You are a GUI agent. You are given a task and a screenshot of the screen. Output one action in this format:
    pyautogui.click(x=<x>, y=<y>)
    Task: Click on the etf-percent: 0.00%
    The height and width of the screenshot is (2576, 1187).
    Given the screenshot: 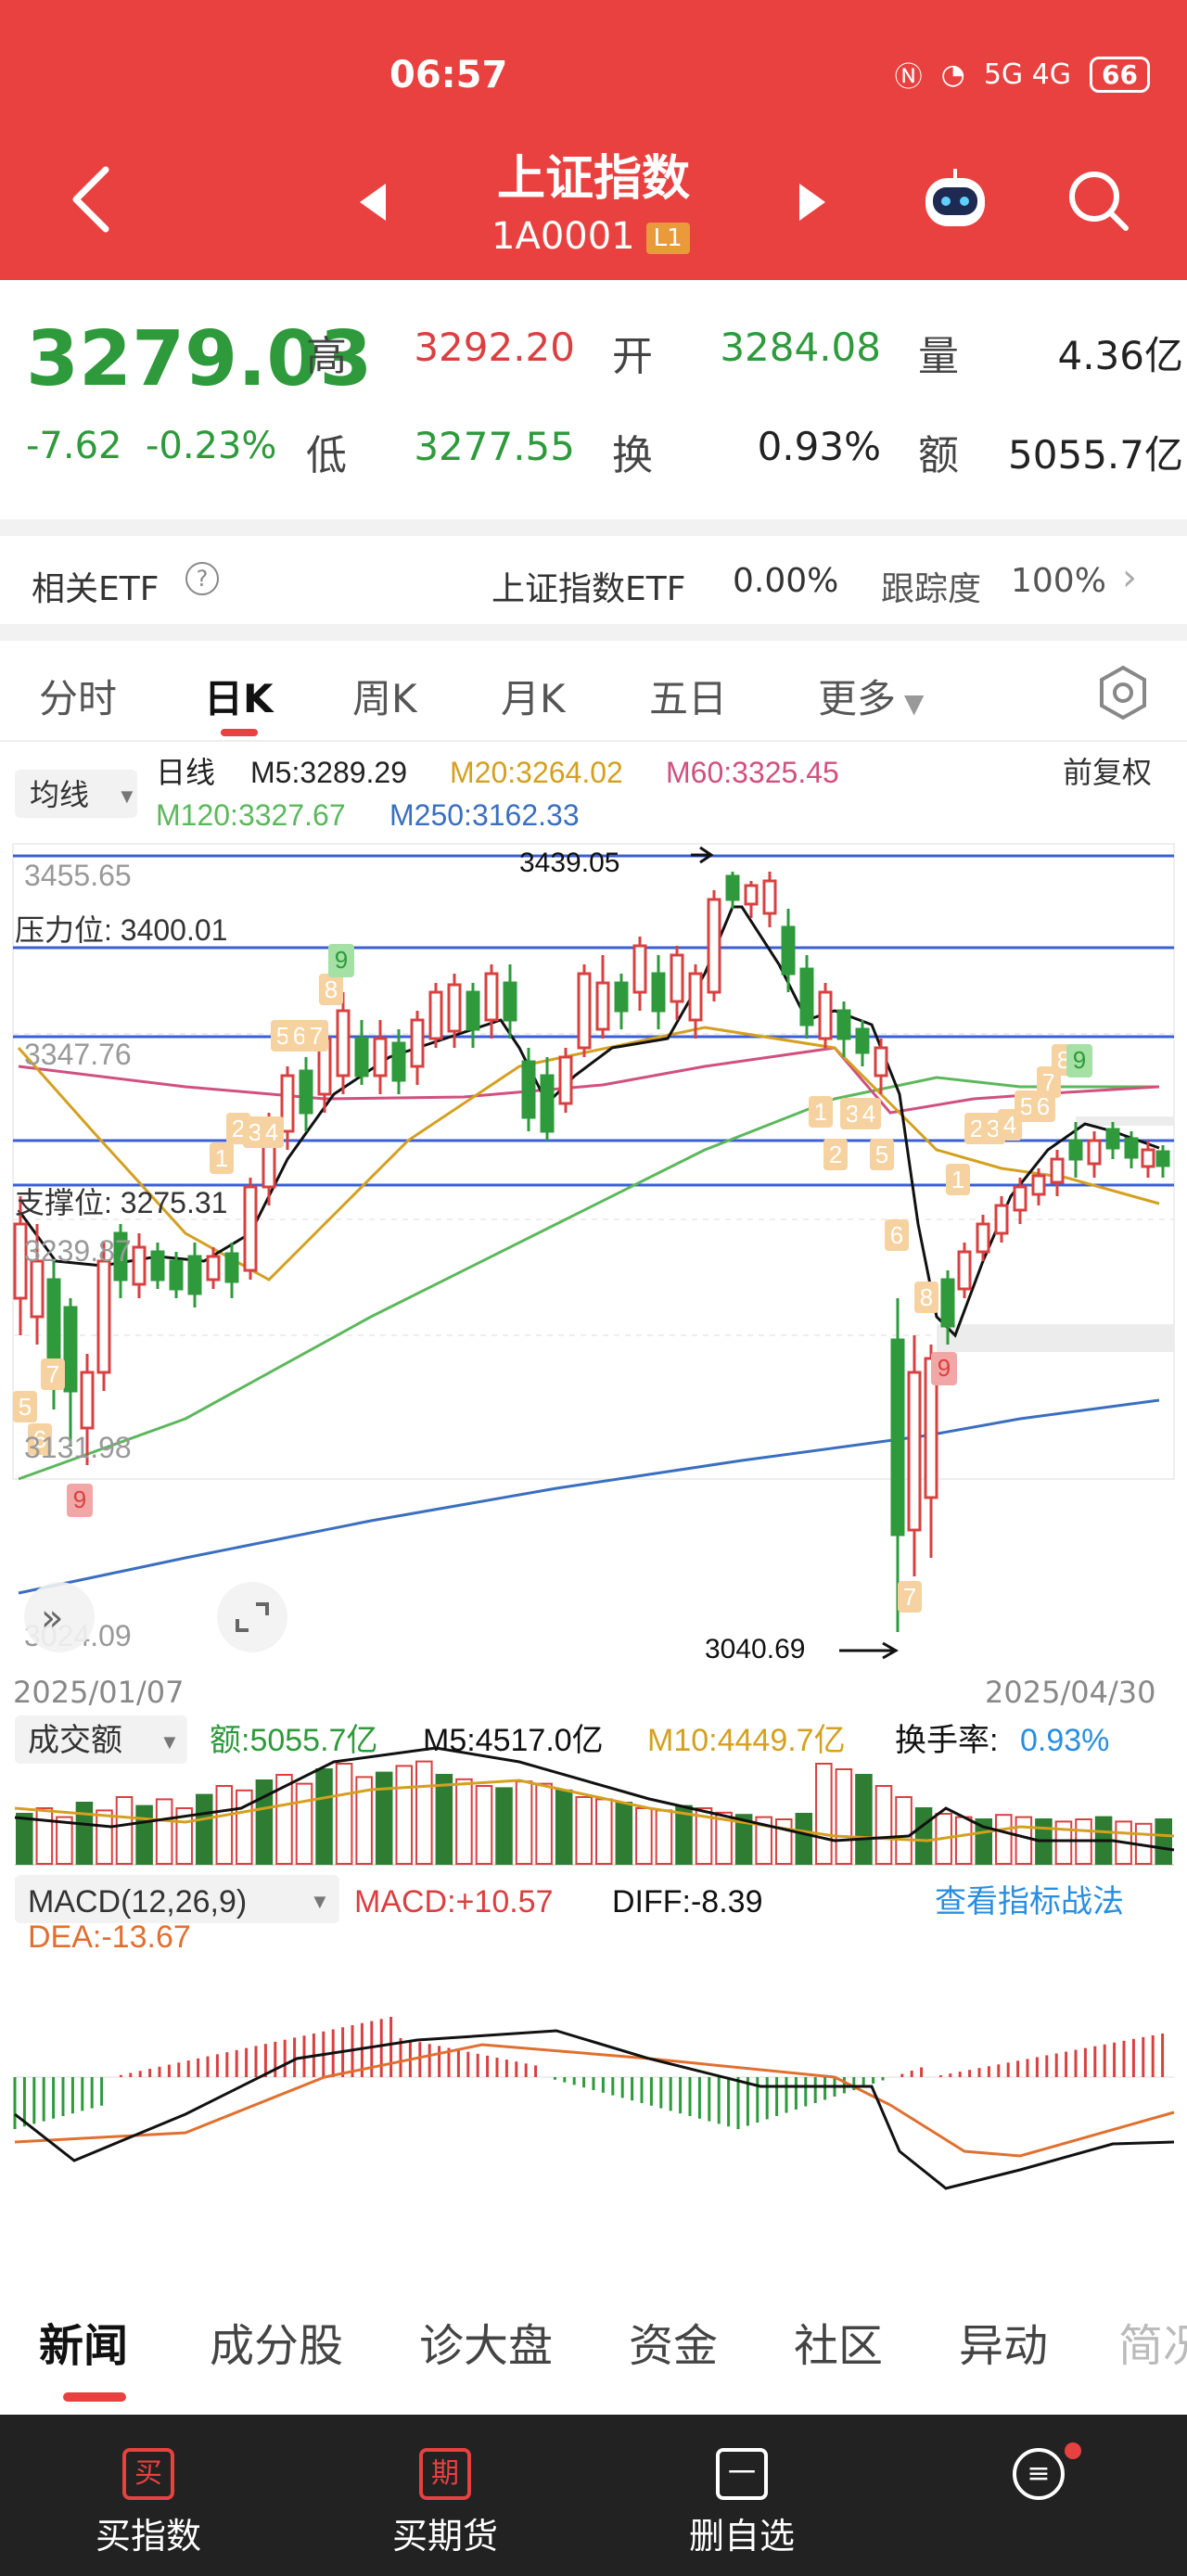 What is the action you would take?
    pyautogui.click(x=786, y=581)
    